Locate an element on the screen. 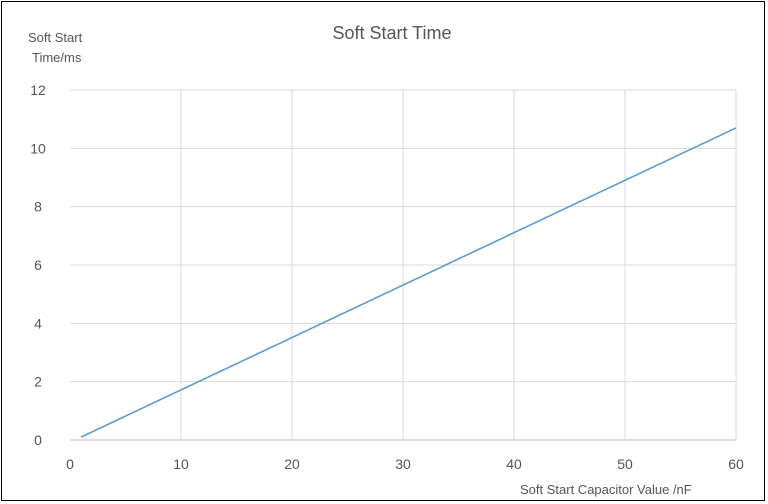 The image size is (768, 504). y-tick-label: 10 is located at coordinates (38, 148).